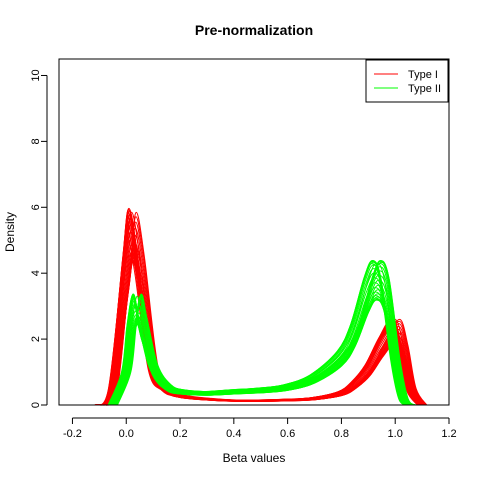 The image size is (480, 480). What do you see at coordinates (233, 434) in the screenshot?
I see `x-tick-label: 0.4` at bounding box center [233, 434].